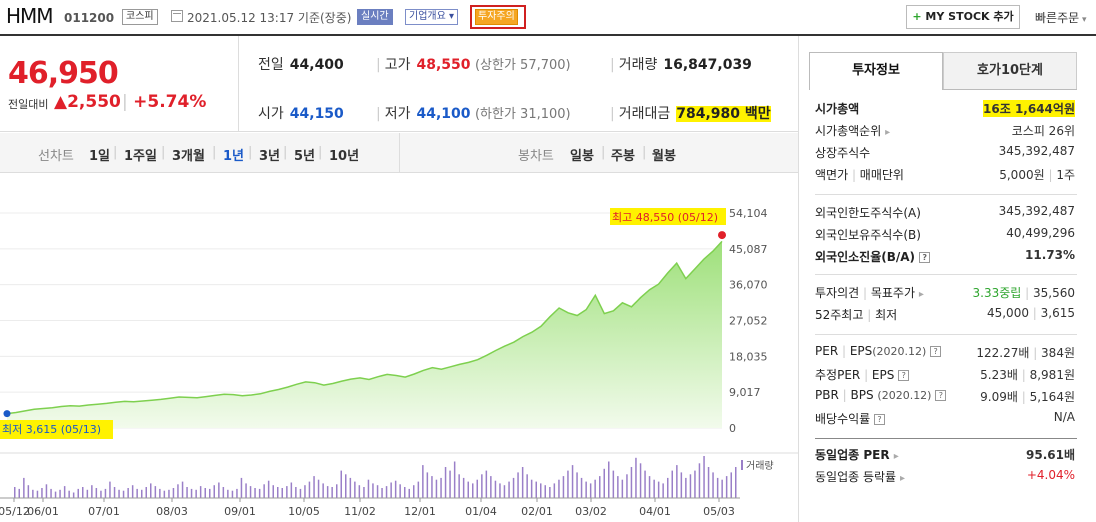 This screenshot has height=522, width=1096. Describe the element at coordinates (876, 71) in the screenshot. I see `tab-invest-info: 투자정보` at that location.